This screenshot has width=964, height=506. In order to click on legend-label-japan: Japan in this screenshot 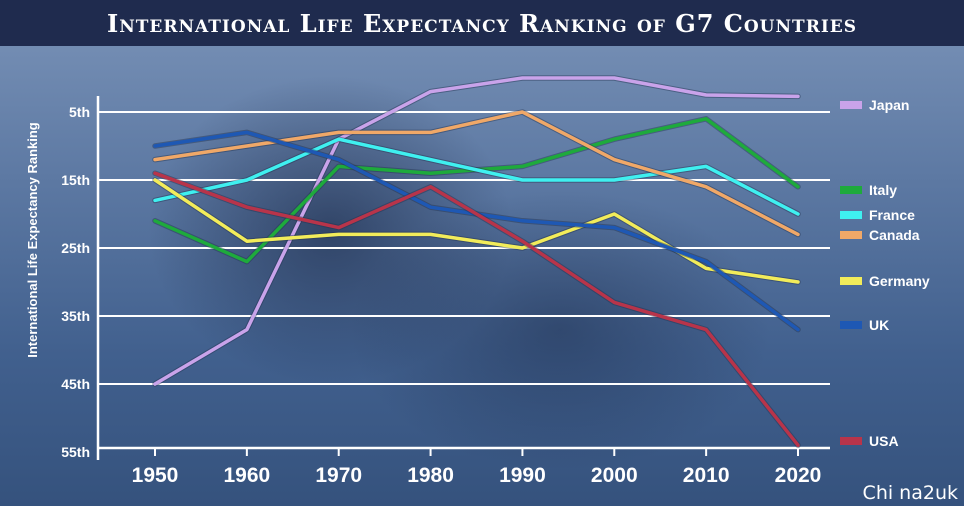, I will do `click(889, 105)`.